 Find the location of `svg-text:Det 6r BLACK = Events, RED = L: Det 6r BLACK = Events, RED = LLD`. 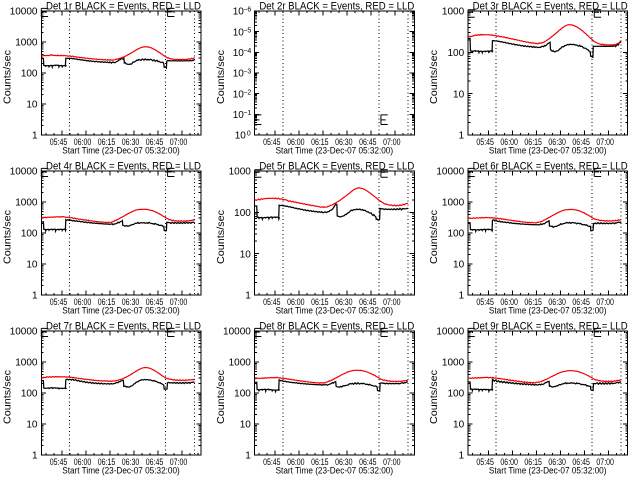

svg-text:Det 6r BLACK = Events, RED = L: Det 6r BLACK = Events, RED = LLD is located at coordinates (550, 167).